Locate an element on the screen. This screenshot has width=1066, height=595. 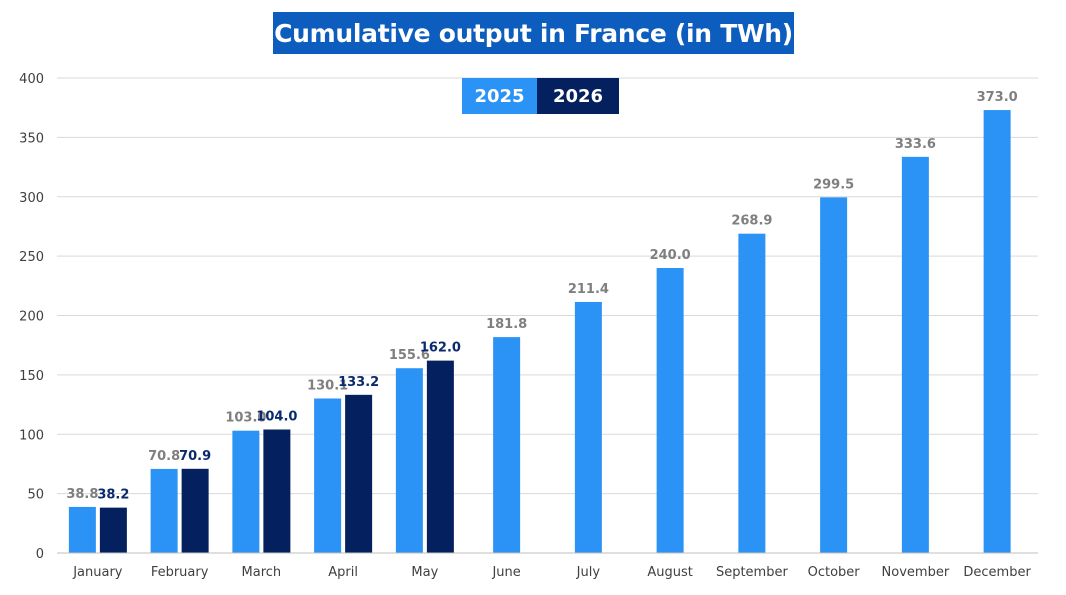
data-label-2025: 240.0 is located at coordinates (670, 255).